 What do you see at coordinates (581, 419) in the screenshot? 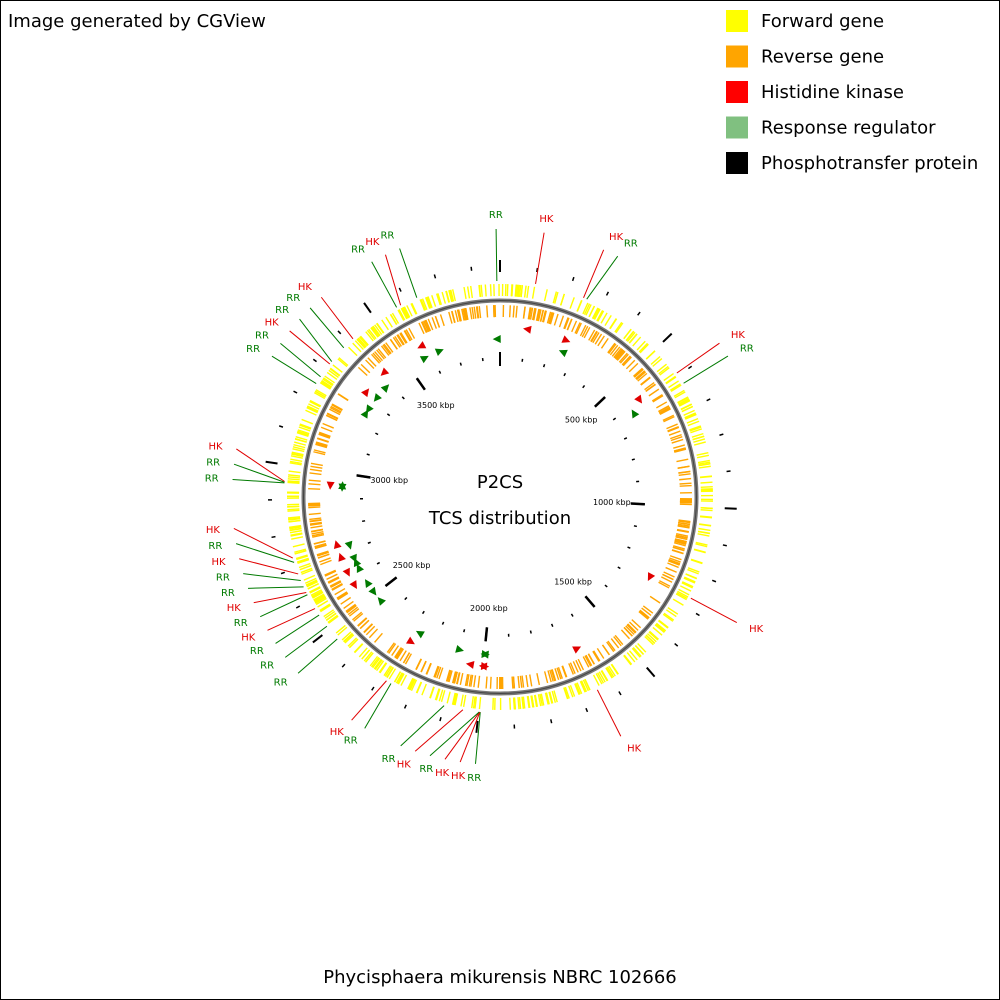
I see `tick-label: 500 kbp` at bounding box center [581, 419].